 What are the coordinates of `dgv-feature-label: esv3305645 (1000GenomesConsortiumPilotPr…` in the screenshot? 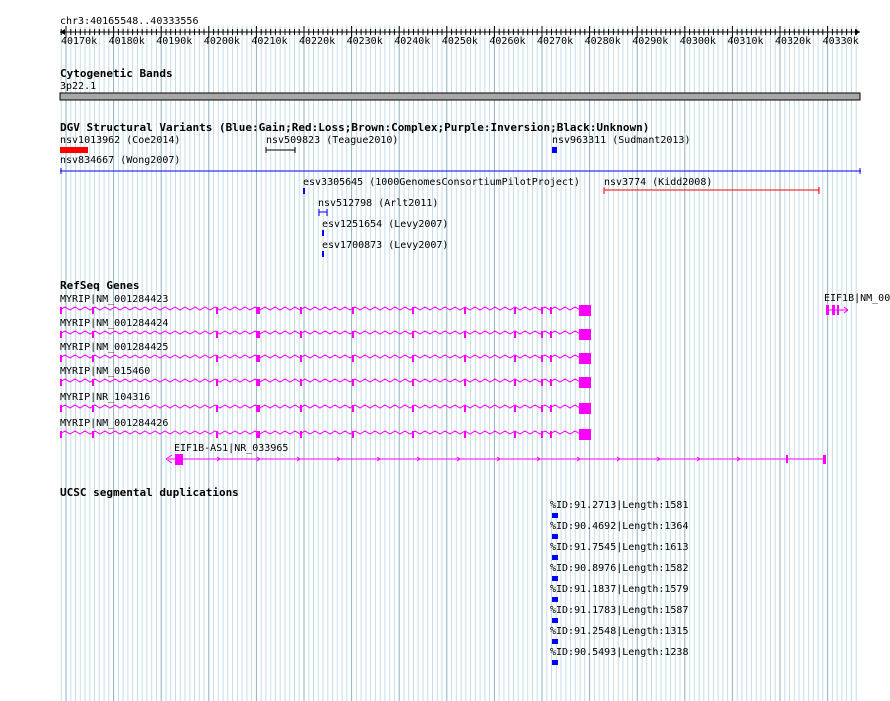 It's located at (441, 182).